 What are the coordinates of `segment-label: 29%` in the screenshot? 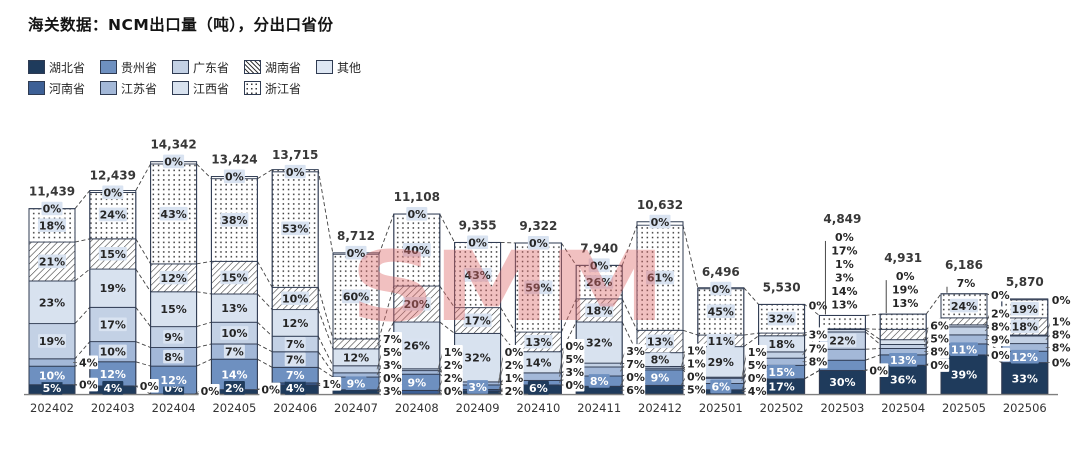 It's located at (721, 362).